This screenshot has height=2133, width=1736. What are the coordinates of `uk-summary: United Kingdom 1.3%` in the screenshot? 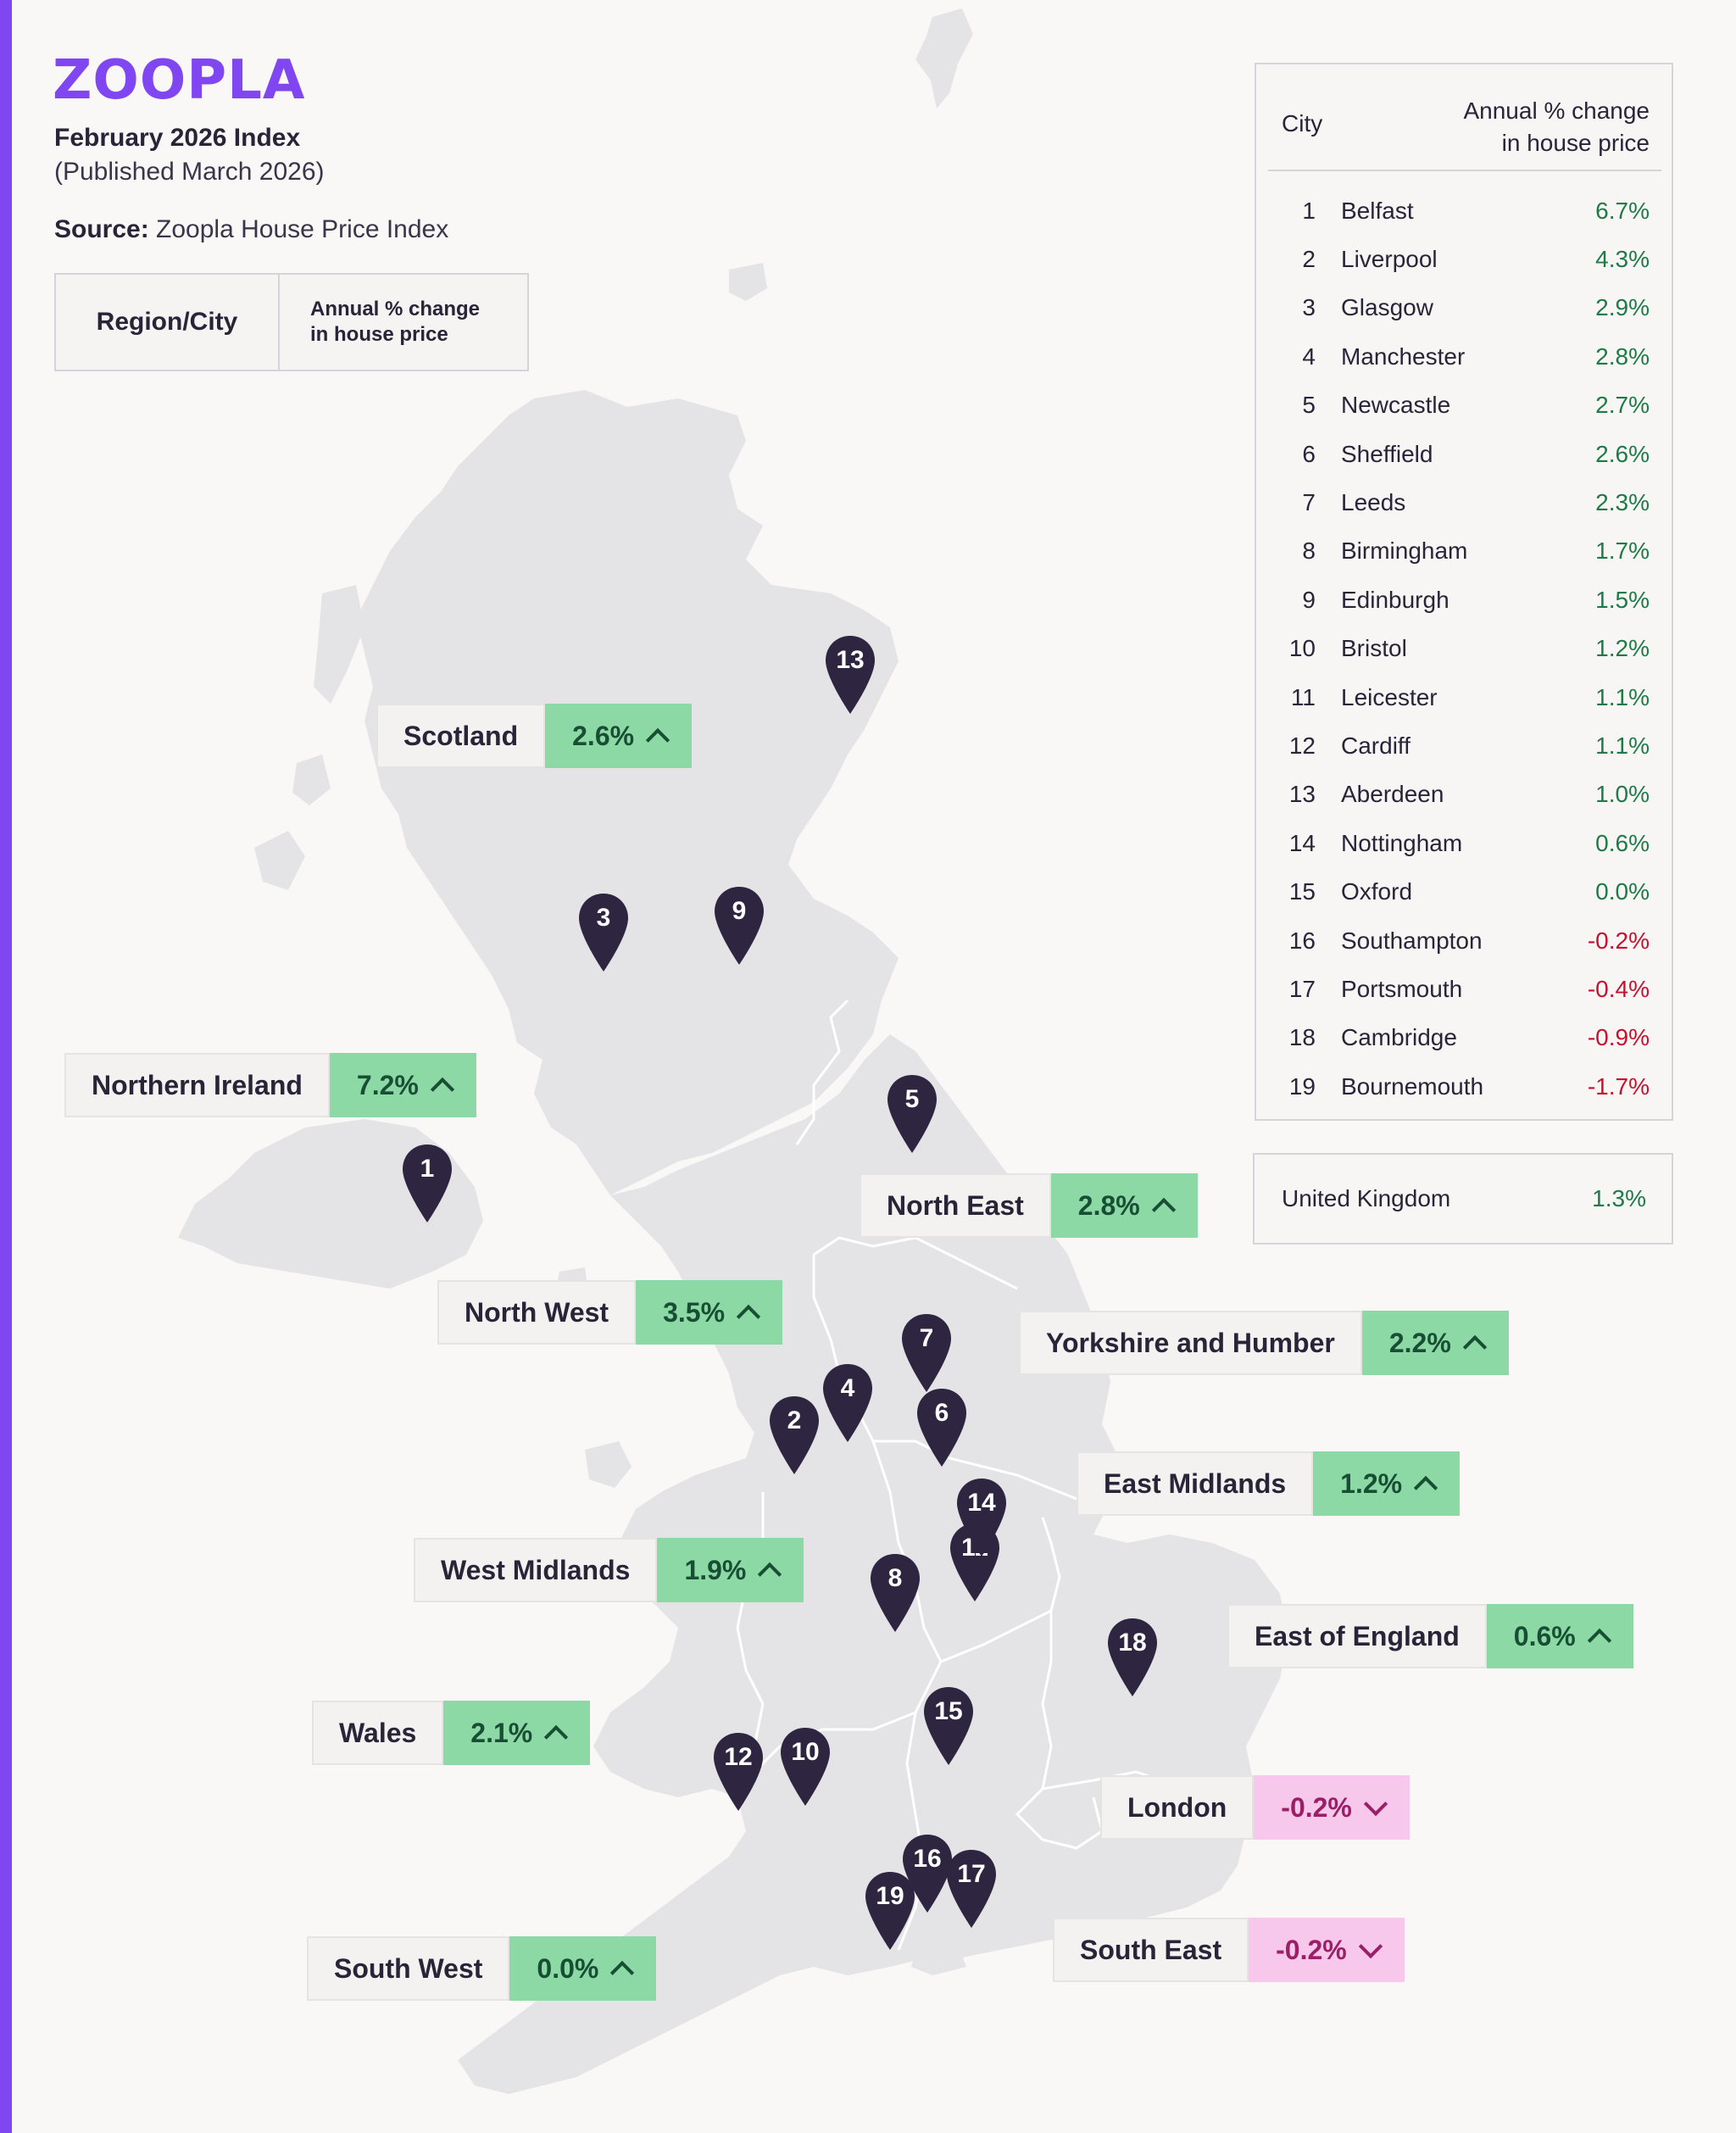 It's located at (1463, 1199).